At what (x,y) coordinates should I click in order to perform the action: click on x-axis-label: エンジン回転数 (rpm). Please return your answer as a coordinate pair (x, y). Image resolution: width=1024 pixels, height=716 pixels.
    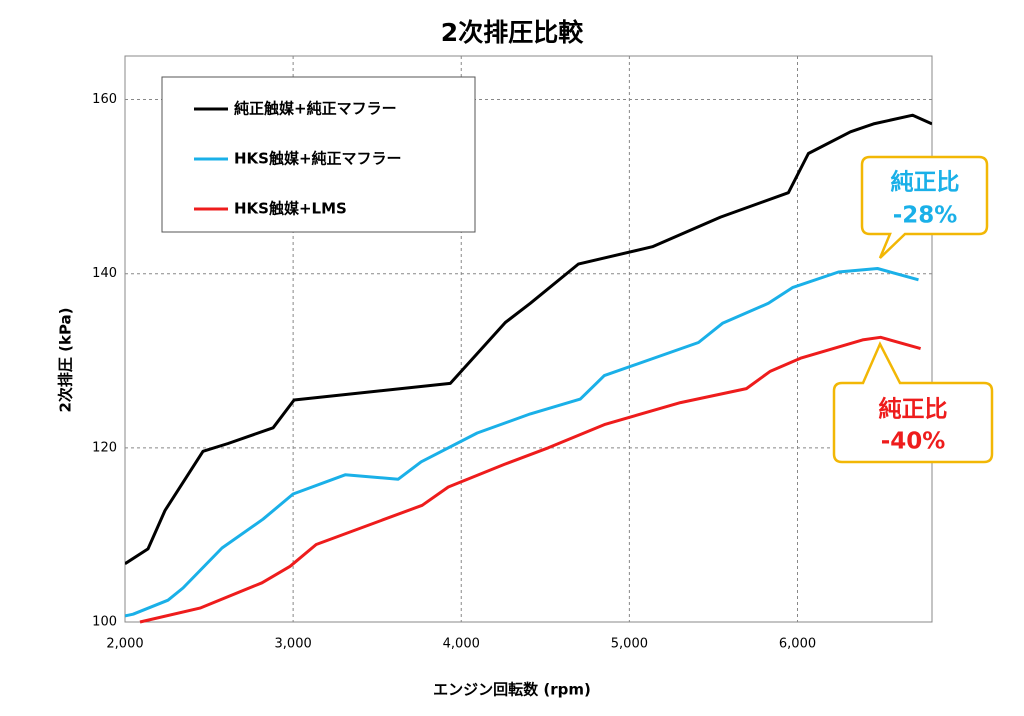
    Looking at the image, I should click on (512, 690).